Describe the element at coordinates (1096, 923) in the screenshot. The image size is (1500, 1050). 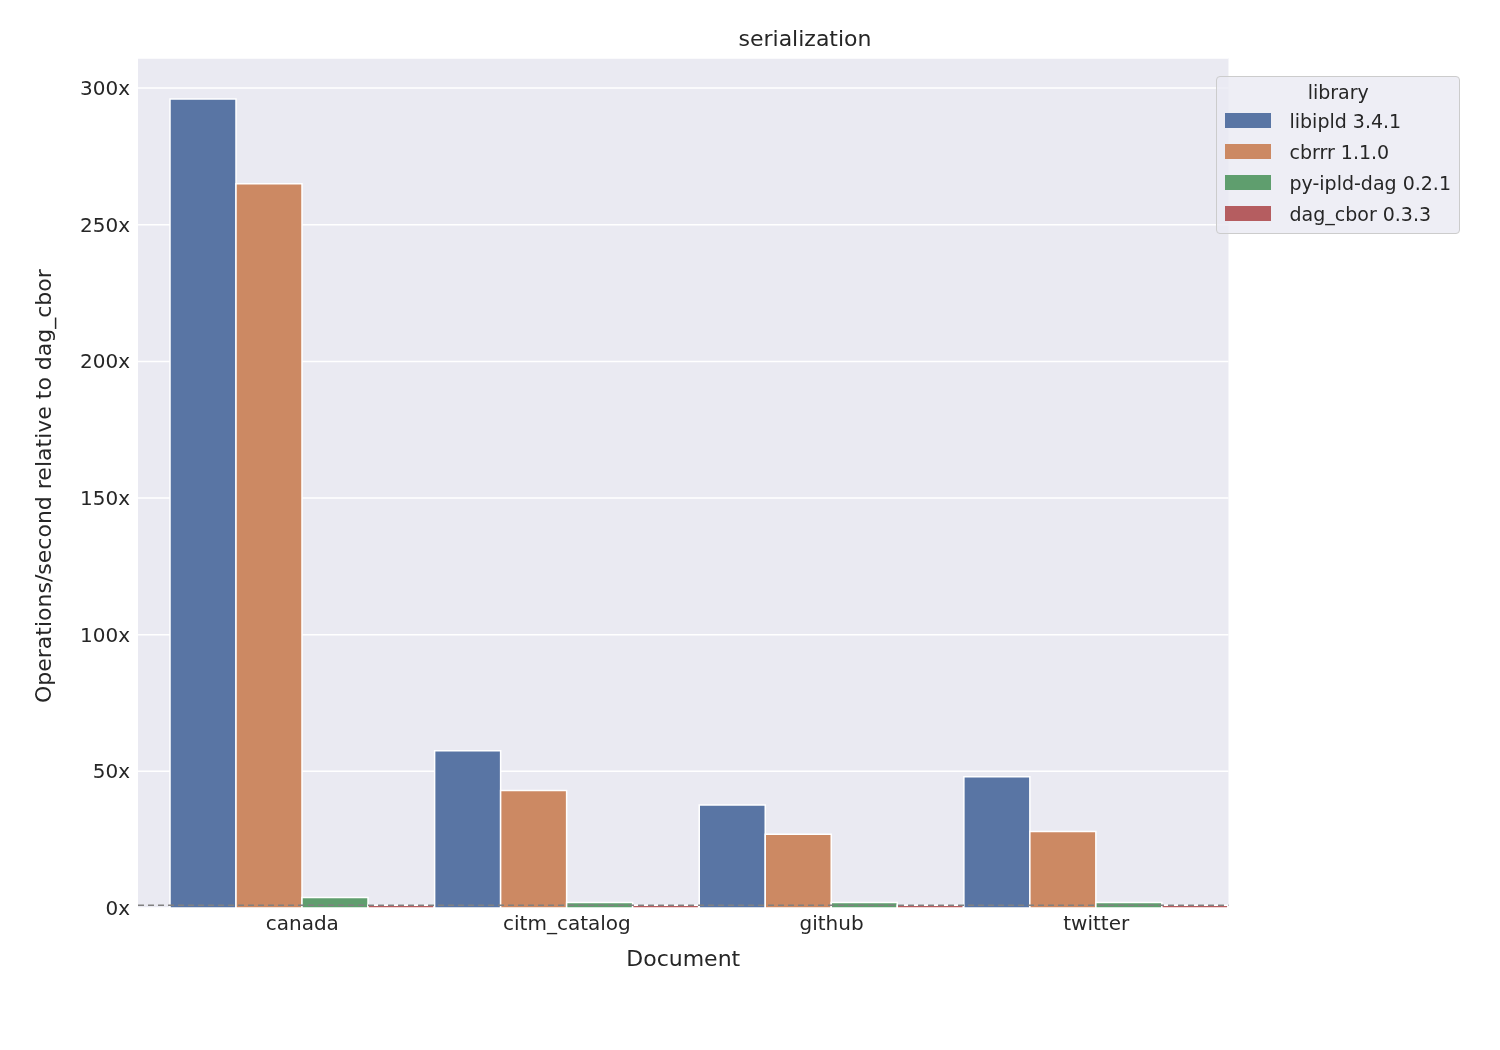
I see `x-tick-label: twitter` at that location.